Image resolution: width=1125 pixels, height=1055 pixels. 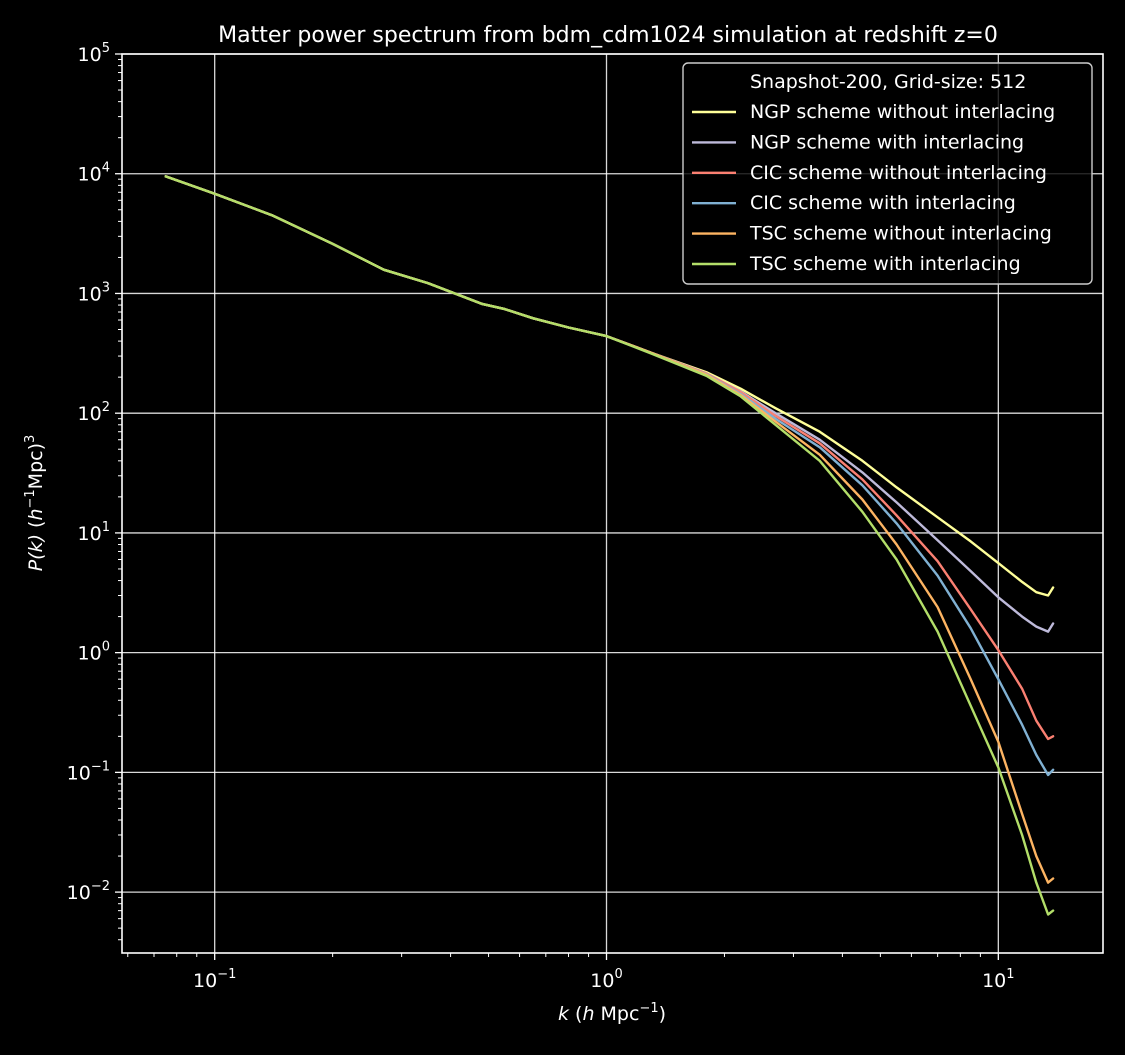 What do you see at coordinates (36, 466) in the screenshot?
I see `y-axis-label-unit: Mpc)` at bounding box center [36, 466].